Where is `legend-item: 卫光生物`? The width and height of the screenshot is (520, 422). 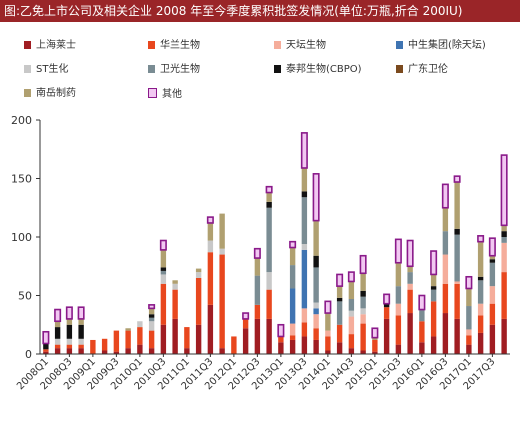
legend-item: 卫光生物 is located at coordinates (174, 70).